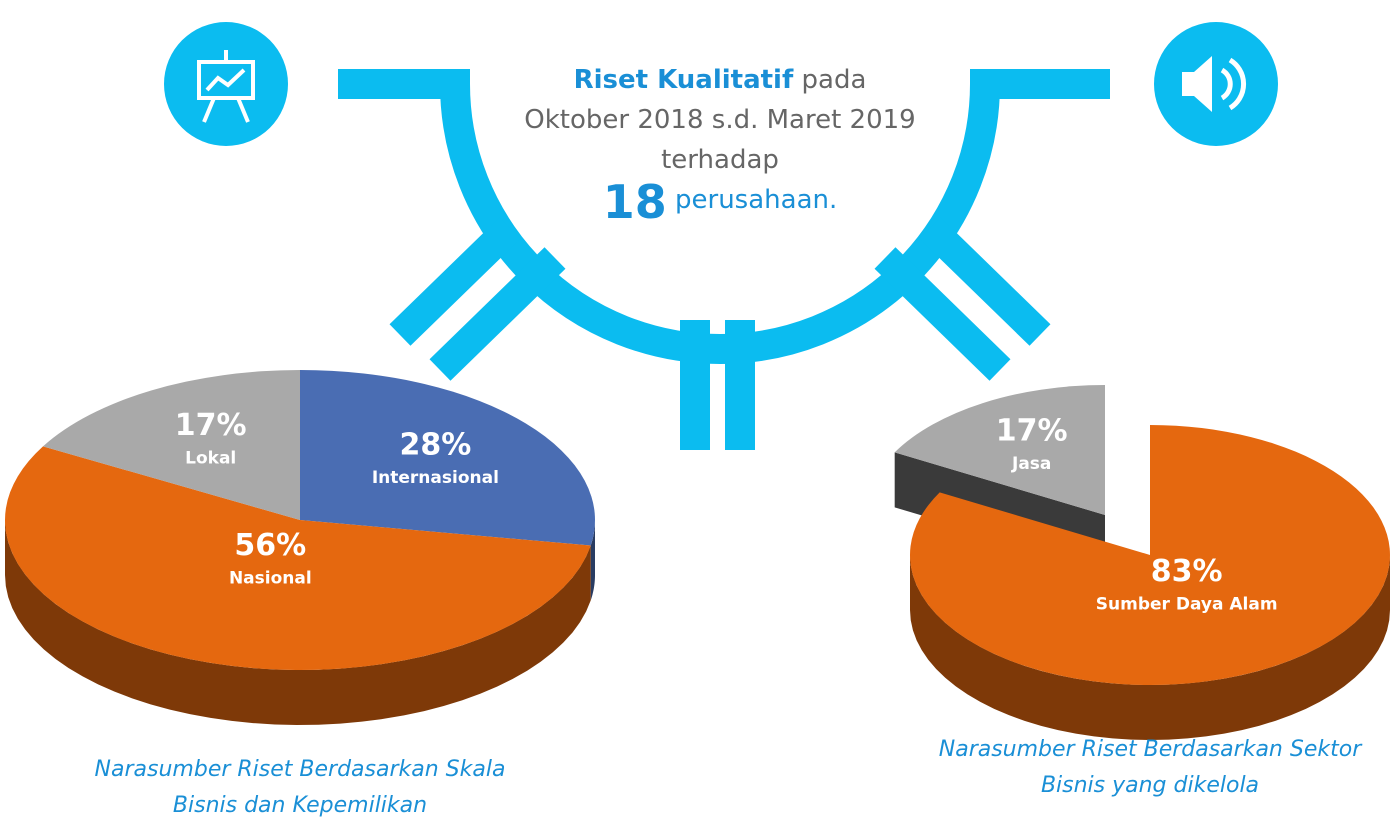  Describe the element at coordinates (270, 545) in the screenshot. I see `value-label: 56%` at that location.